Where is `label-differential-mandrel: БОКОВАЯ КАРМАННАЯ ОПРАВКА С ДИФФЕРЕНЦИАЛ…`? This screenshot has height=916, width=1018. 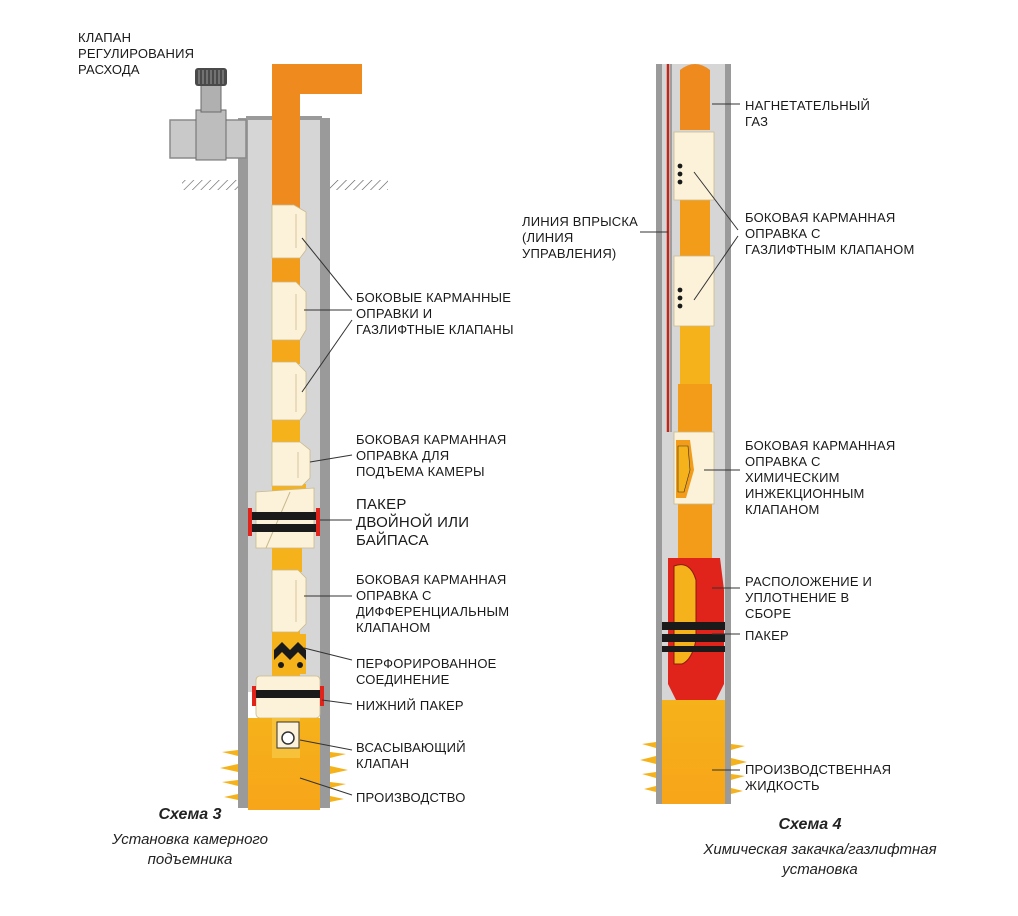 label-differential-mandrel: БОКОВАЯ КАРМАННАЯ ОПРАВКА С ДИФФЕРЕНЦИАЛ… is located at coordinates (433, 603).